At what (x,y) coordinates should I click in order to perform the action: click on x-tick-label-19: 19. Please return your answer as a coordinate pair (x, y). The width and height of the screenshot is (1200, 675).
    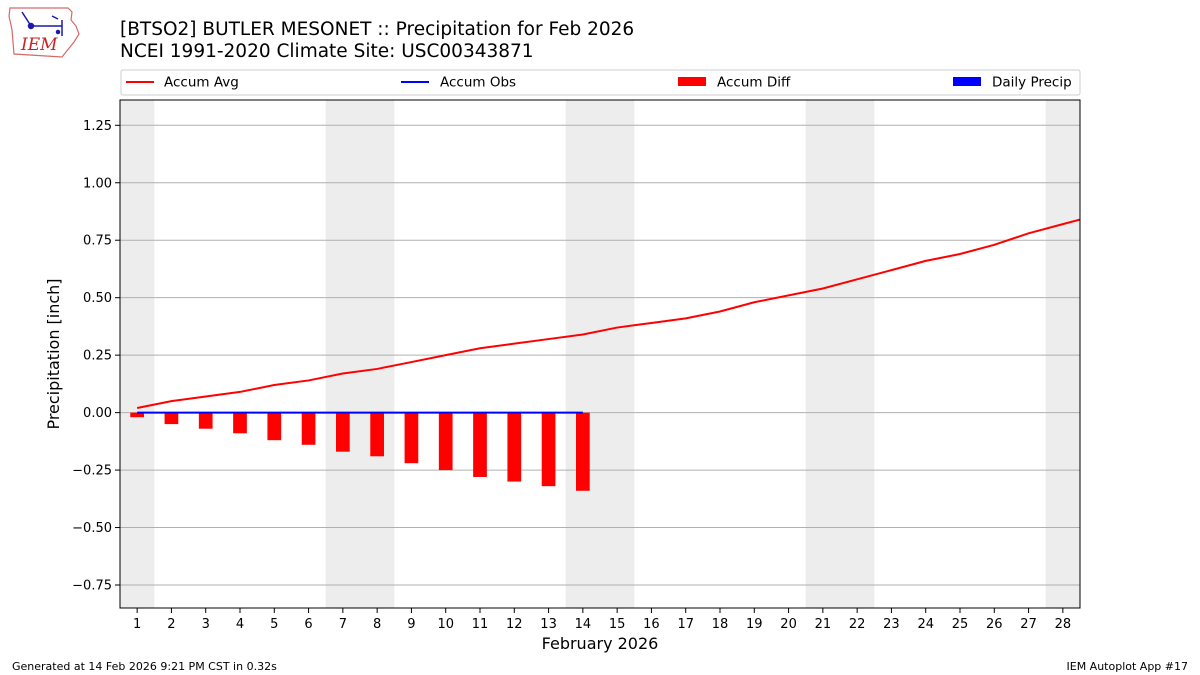
    Looking at the image, I should click on (754, 624).